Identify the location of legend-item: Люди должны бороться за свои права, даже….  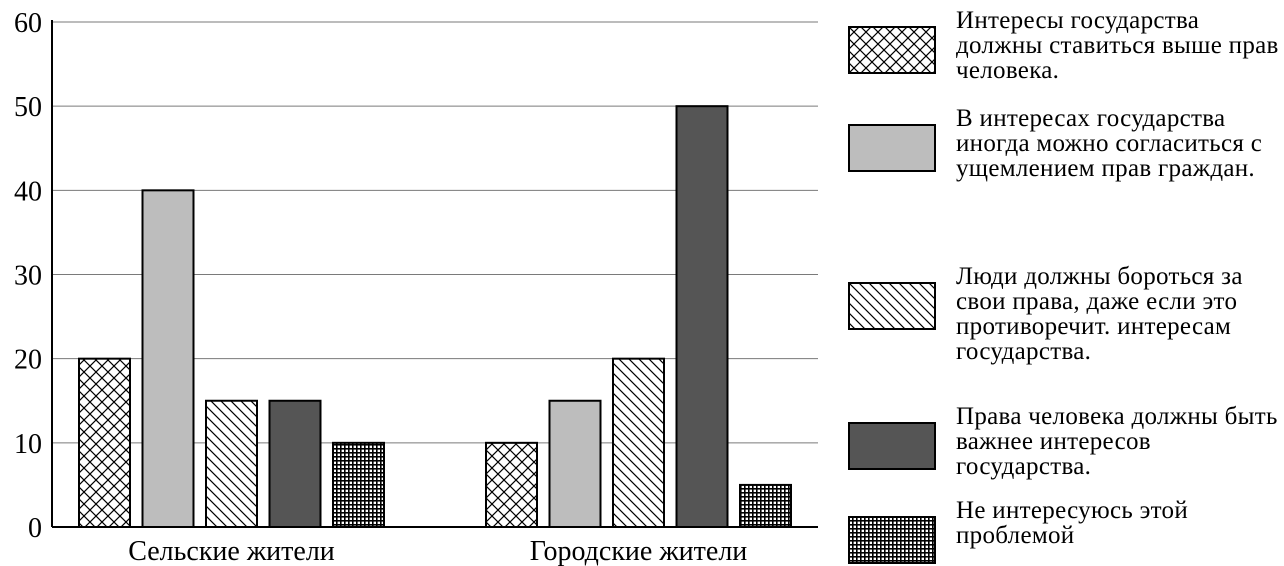
(1066, 314).